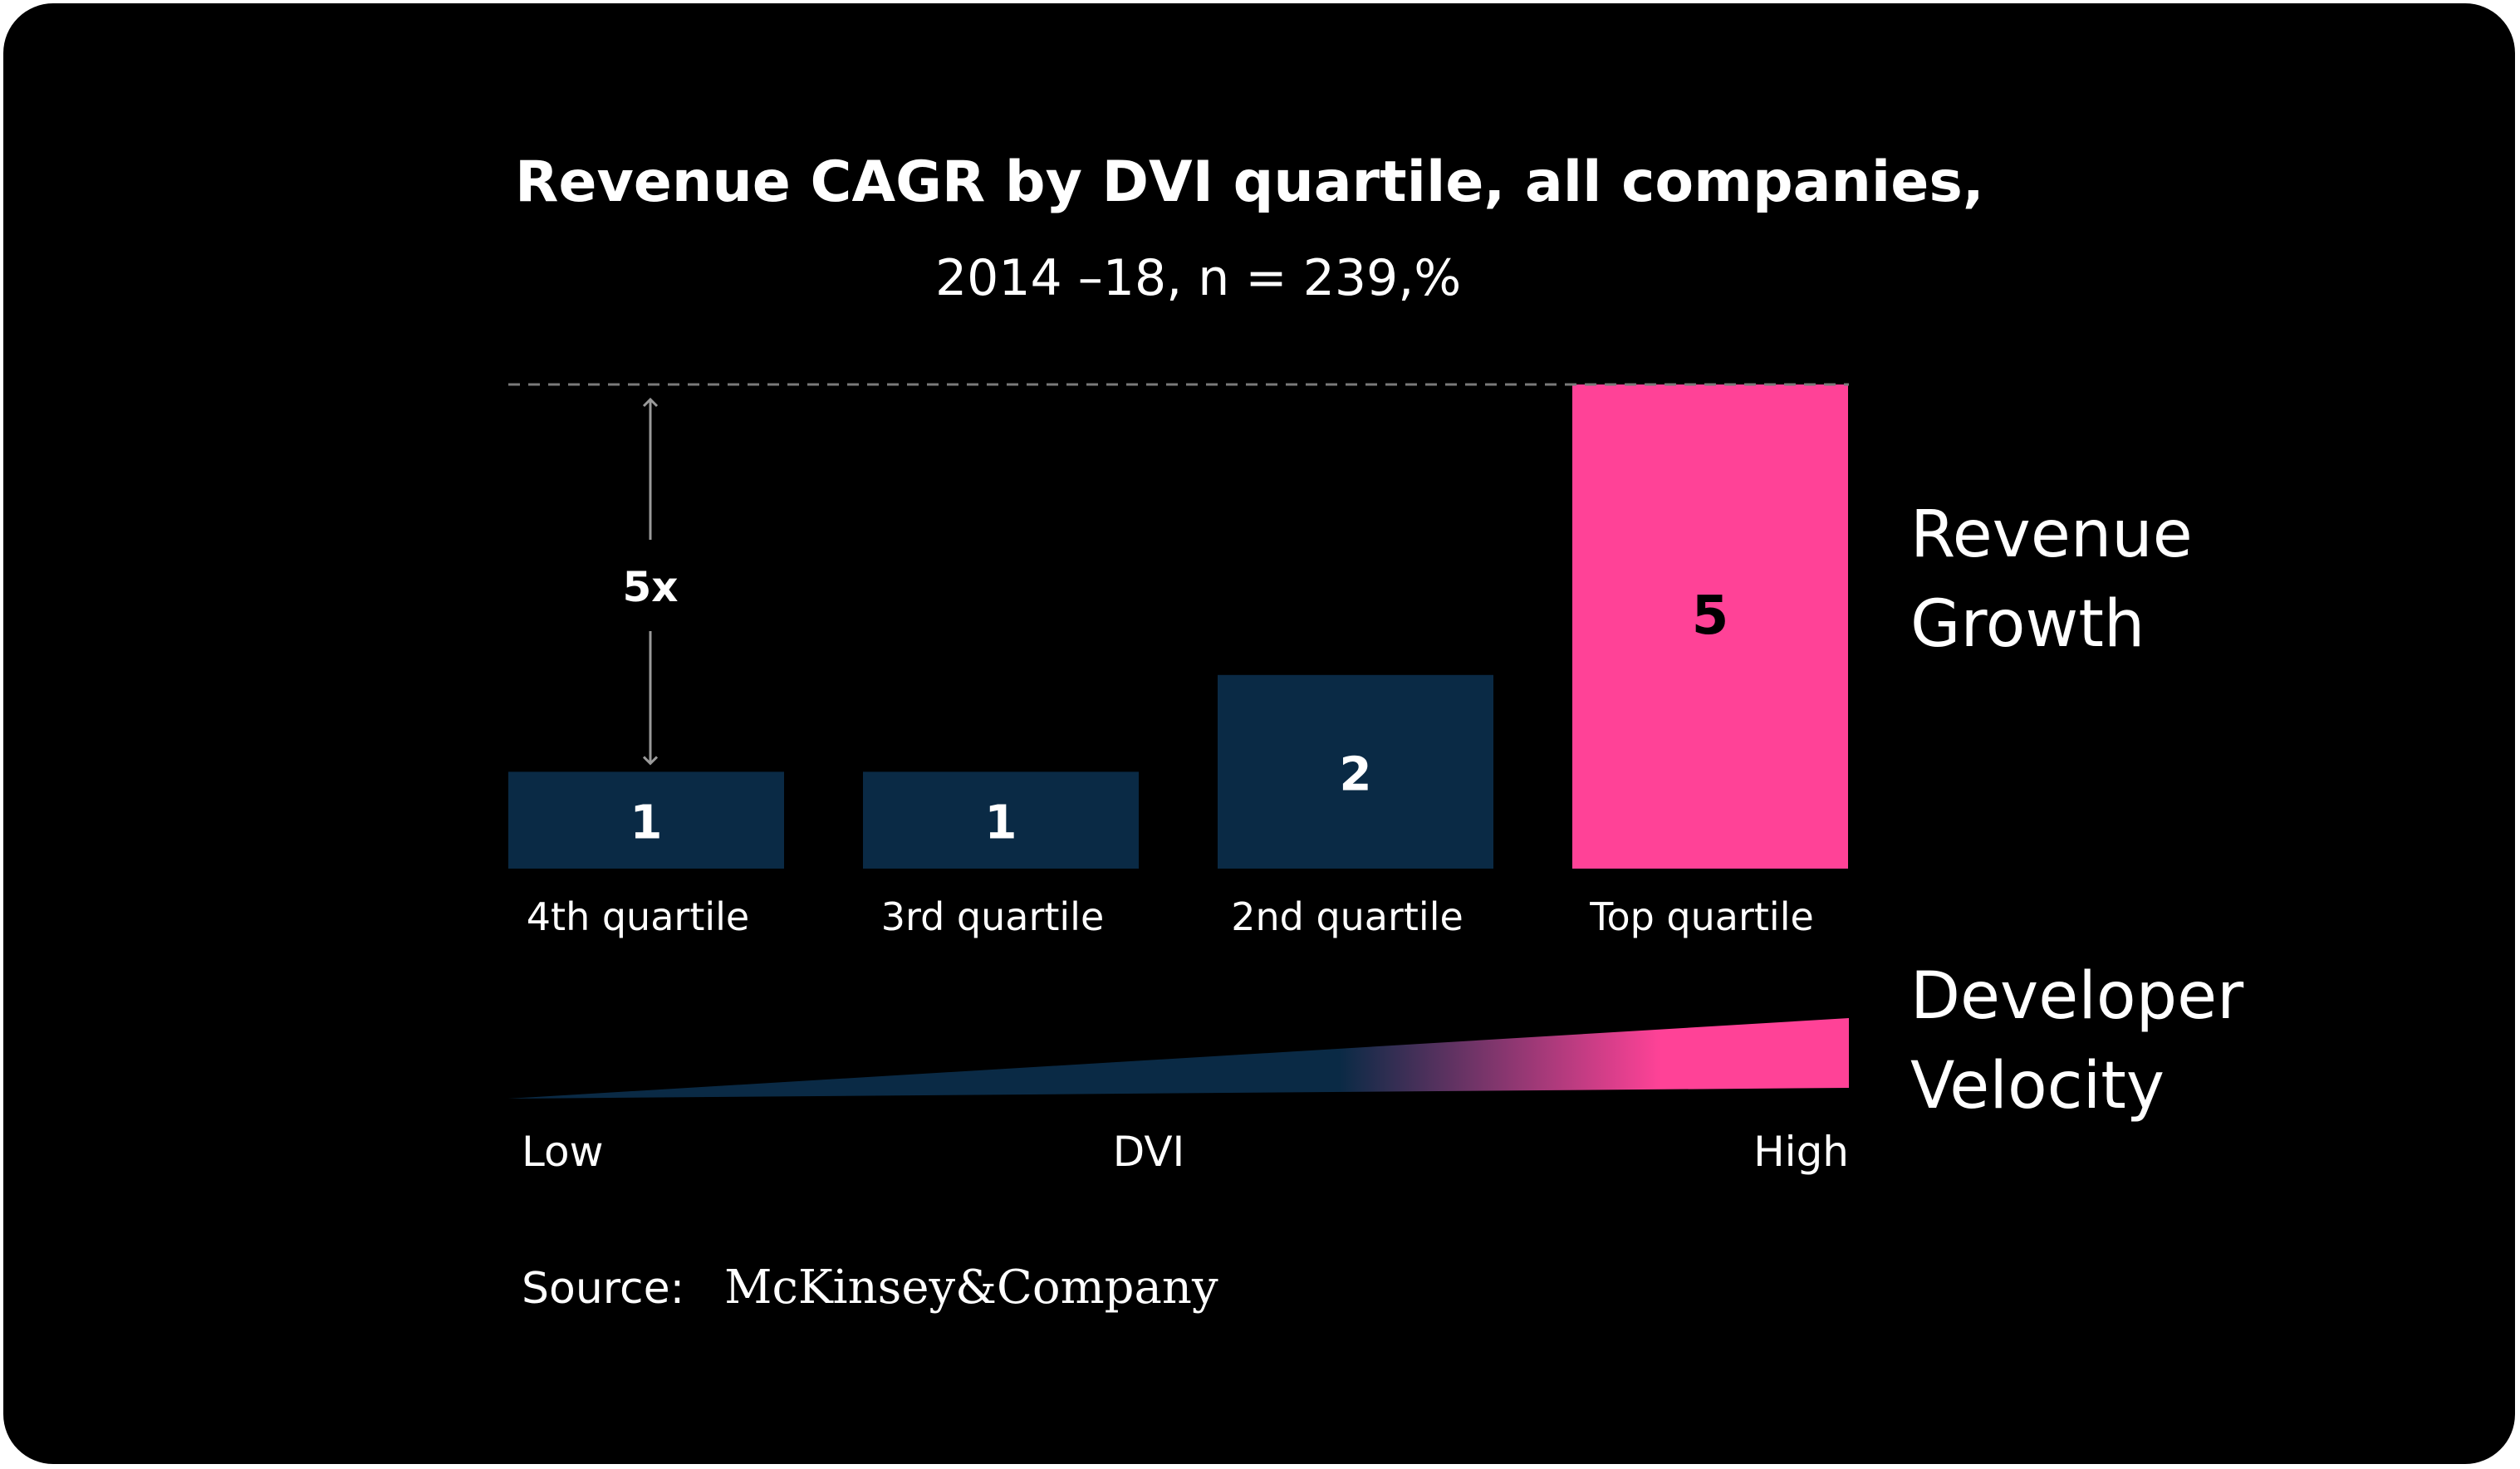 This screenshot has width=2520, height=1469. Describe the element at coordinates (1710, 616) in the screenshot. I see `bar-value-label-4: 5` at that location.